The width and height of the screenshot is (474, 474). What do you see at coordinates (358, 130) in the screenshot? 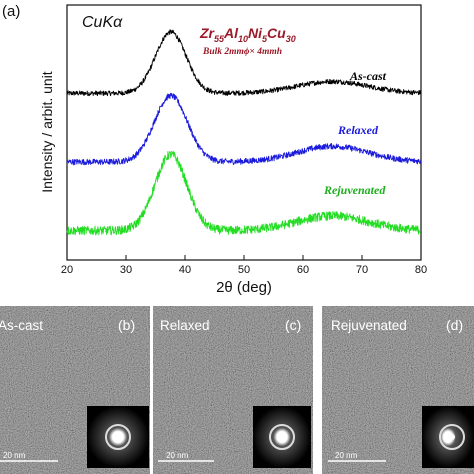
I see `series-label-relaxed: Relaxed` at bounding box center [358, 130].